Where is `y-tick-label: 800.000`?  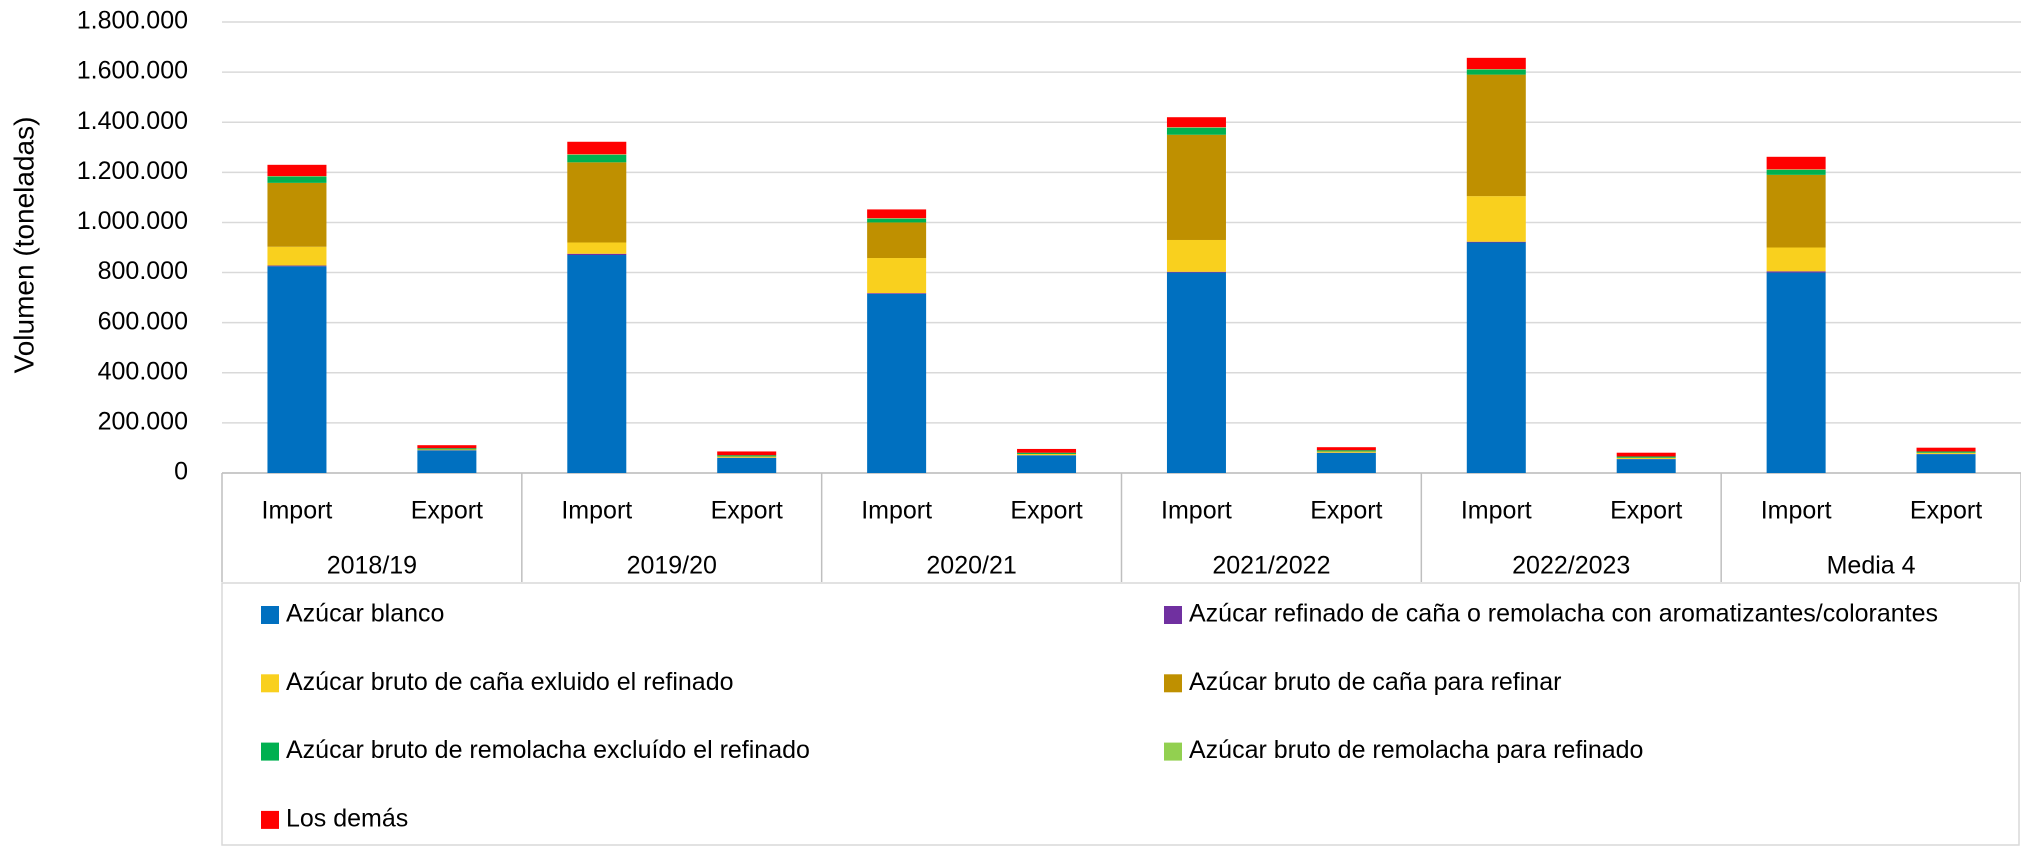
y-tick-label: 800.000 is located at coordinates (143, 271).